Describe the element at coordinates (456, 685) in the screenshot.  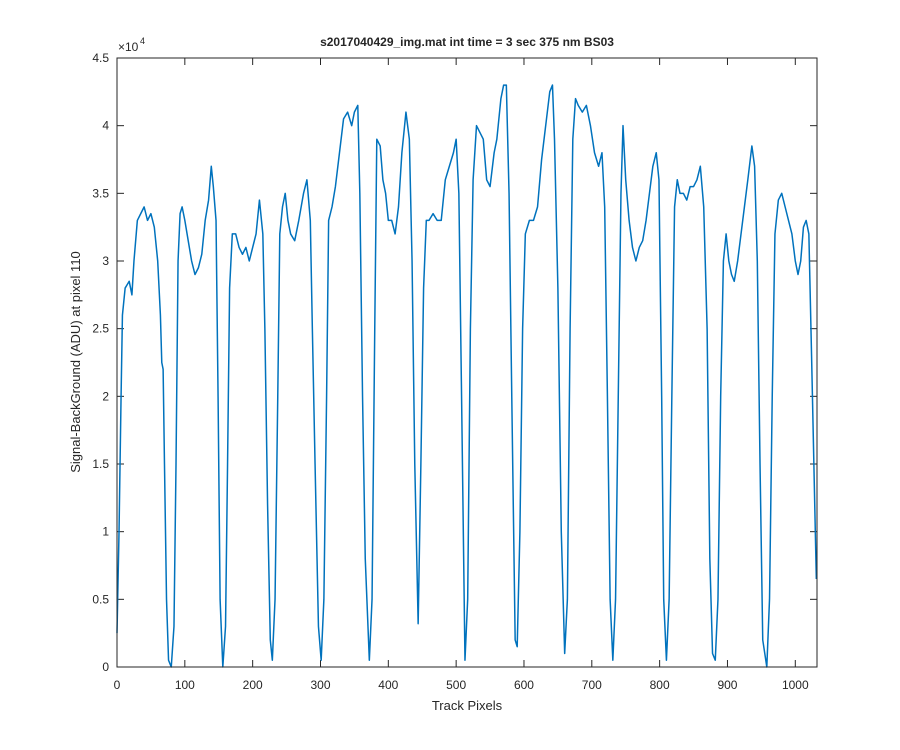
I see `x-tick-label: 500` at that location.